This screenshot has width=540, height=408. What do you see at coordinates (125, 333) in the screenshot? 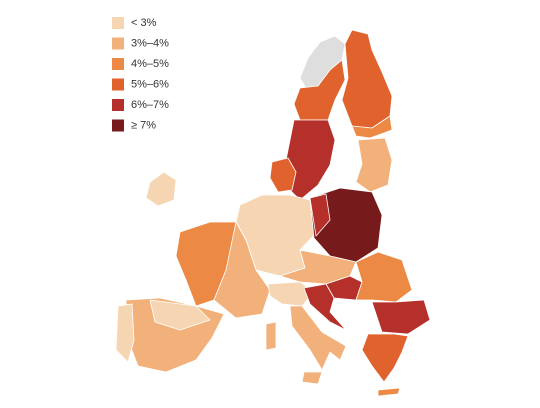
I see `region-portugal` at bounding box center [125, 333].